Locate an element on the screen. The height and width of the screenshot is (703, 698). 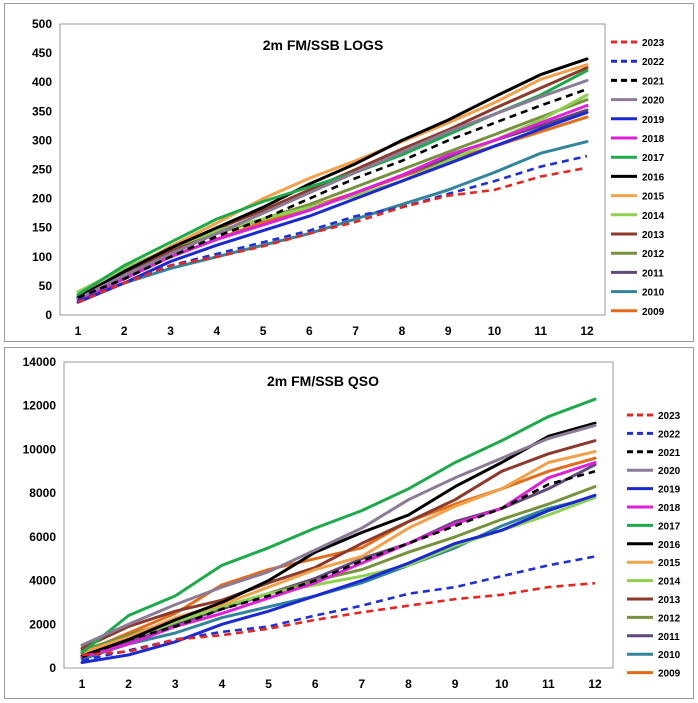
y-tick-label: 50 is located at coordinates (46, 286).